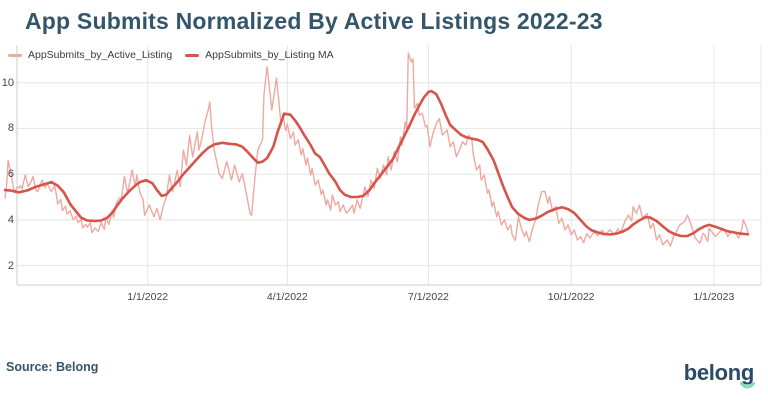  What do you see at coordinates (712, 372) in the screenshot?
I see `brand-logo-text-start: belon` at bounding box center [712, 372].